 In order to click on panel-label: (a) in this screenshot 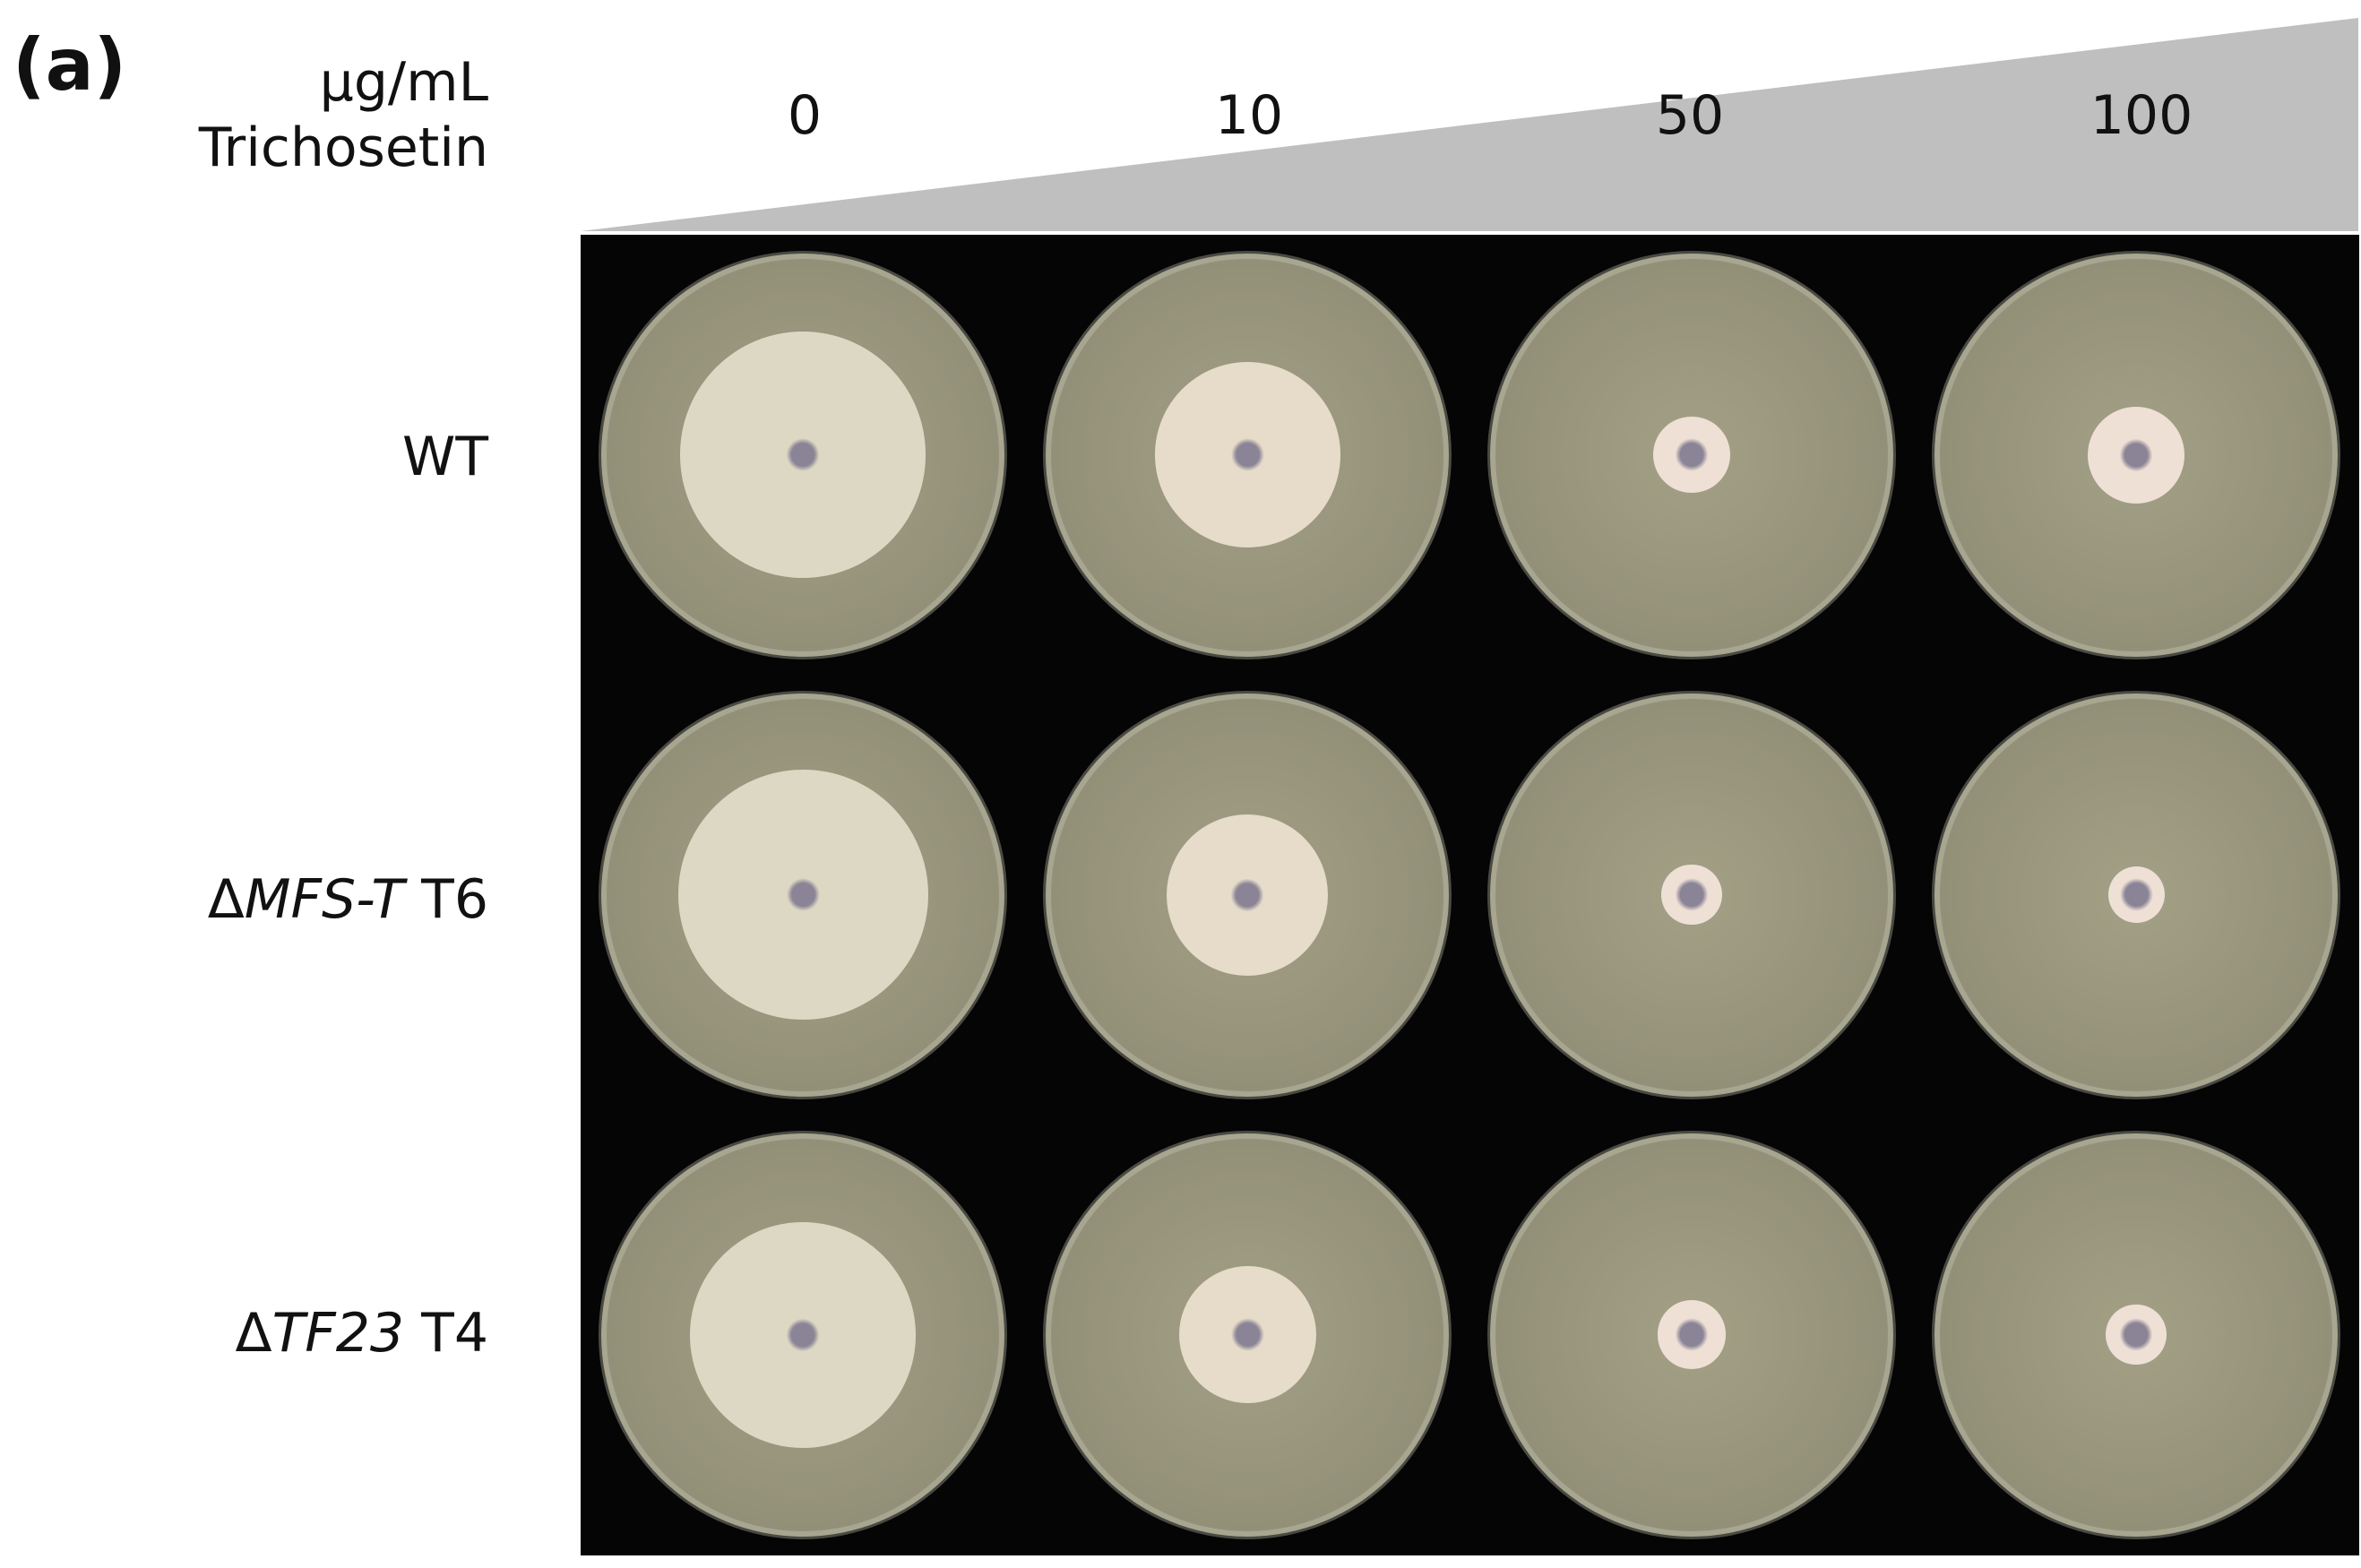, I will do `click(70, 65)`.